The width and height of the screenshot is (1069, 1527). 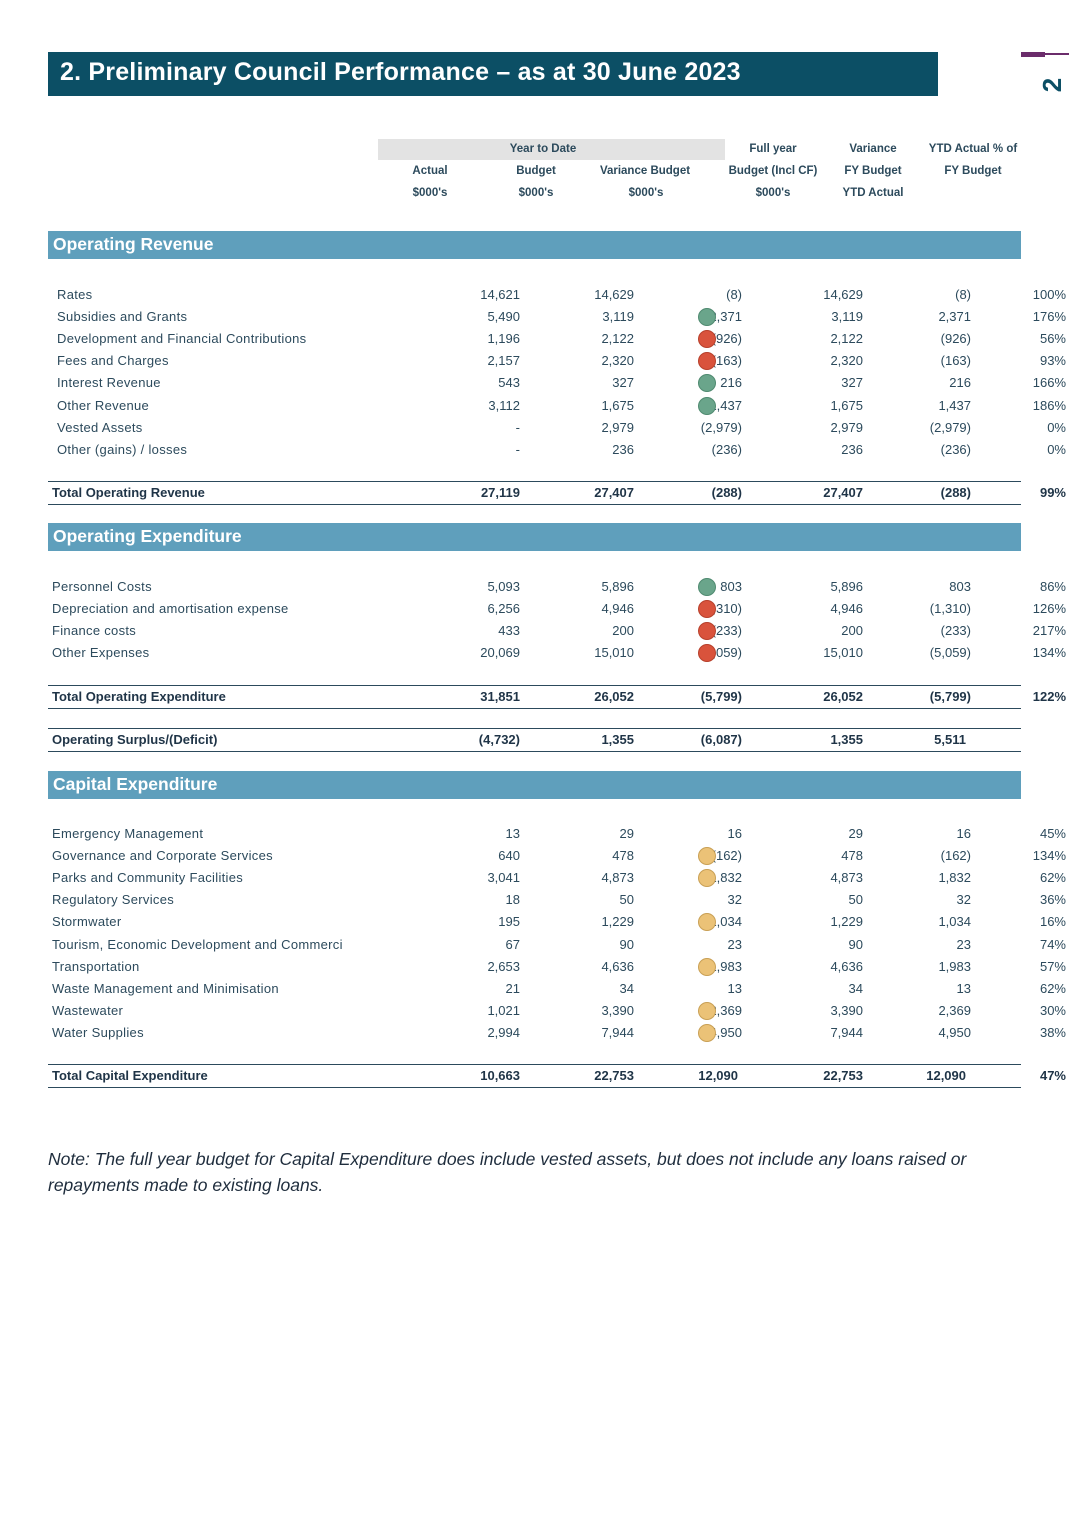 What do you see at coordinates (843, 1075) in the screenshot?
I see `total-full-year: 22,753` at bounding box center [843, 1075].